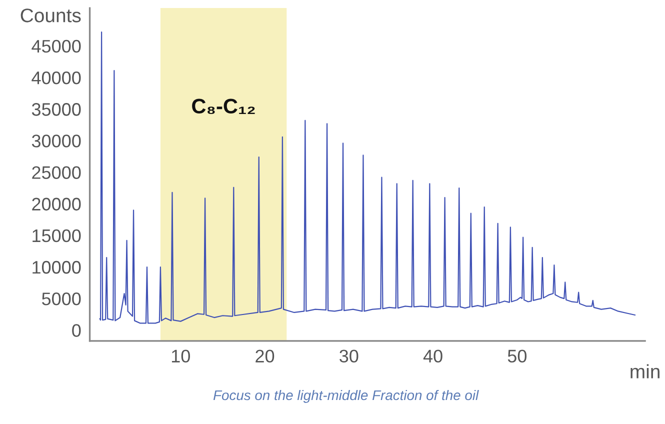  What do you see at coordinates (56, 141) in the screenshot?
I see `y-tick-label: 30000` at bounding box center [56, 141].